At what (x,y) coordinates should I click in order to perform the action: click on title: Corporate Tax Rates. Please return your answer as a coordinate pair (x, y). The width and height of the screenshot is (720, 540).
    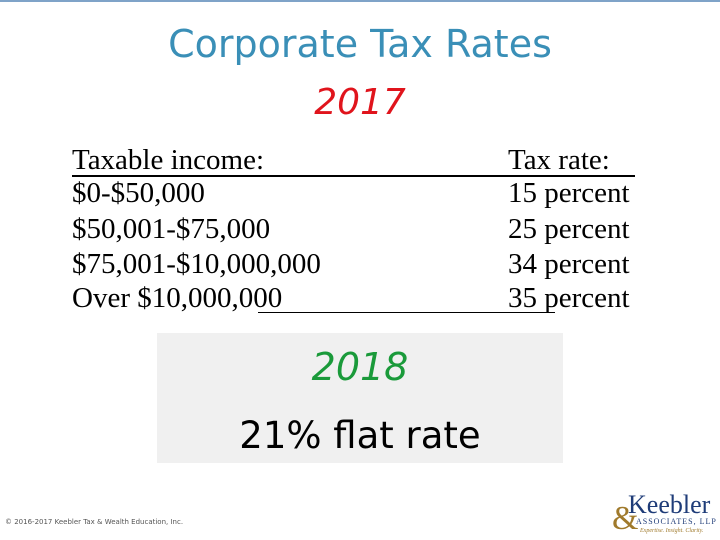
    Looking at the image, I should click on (360, 44).